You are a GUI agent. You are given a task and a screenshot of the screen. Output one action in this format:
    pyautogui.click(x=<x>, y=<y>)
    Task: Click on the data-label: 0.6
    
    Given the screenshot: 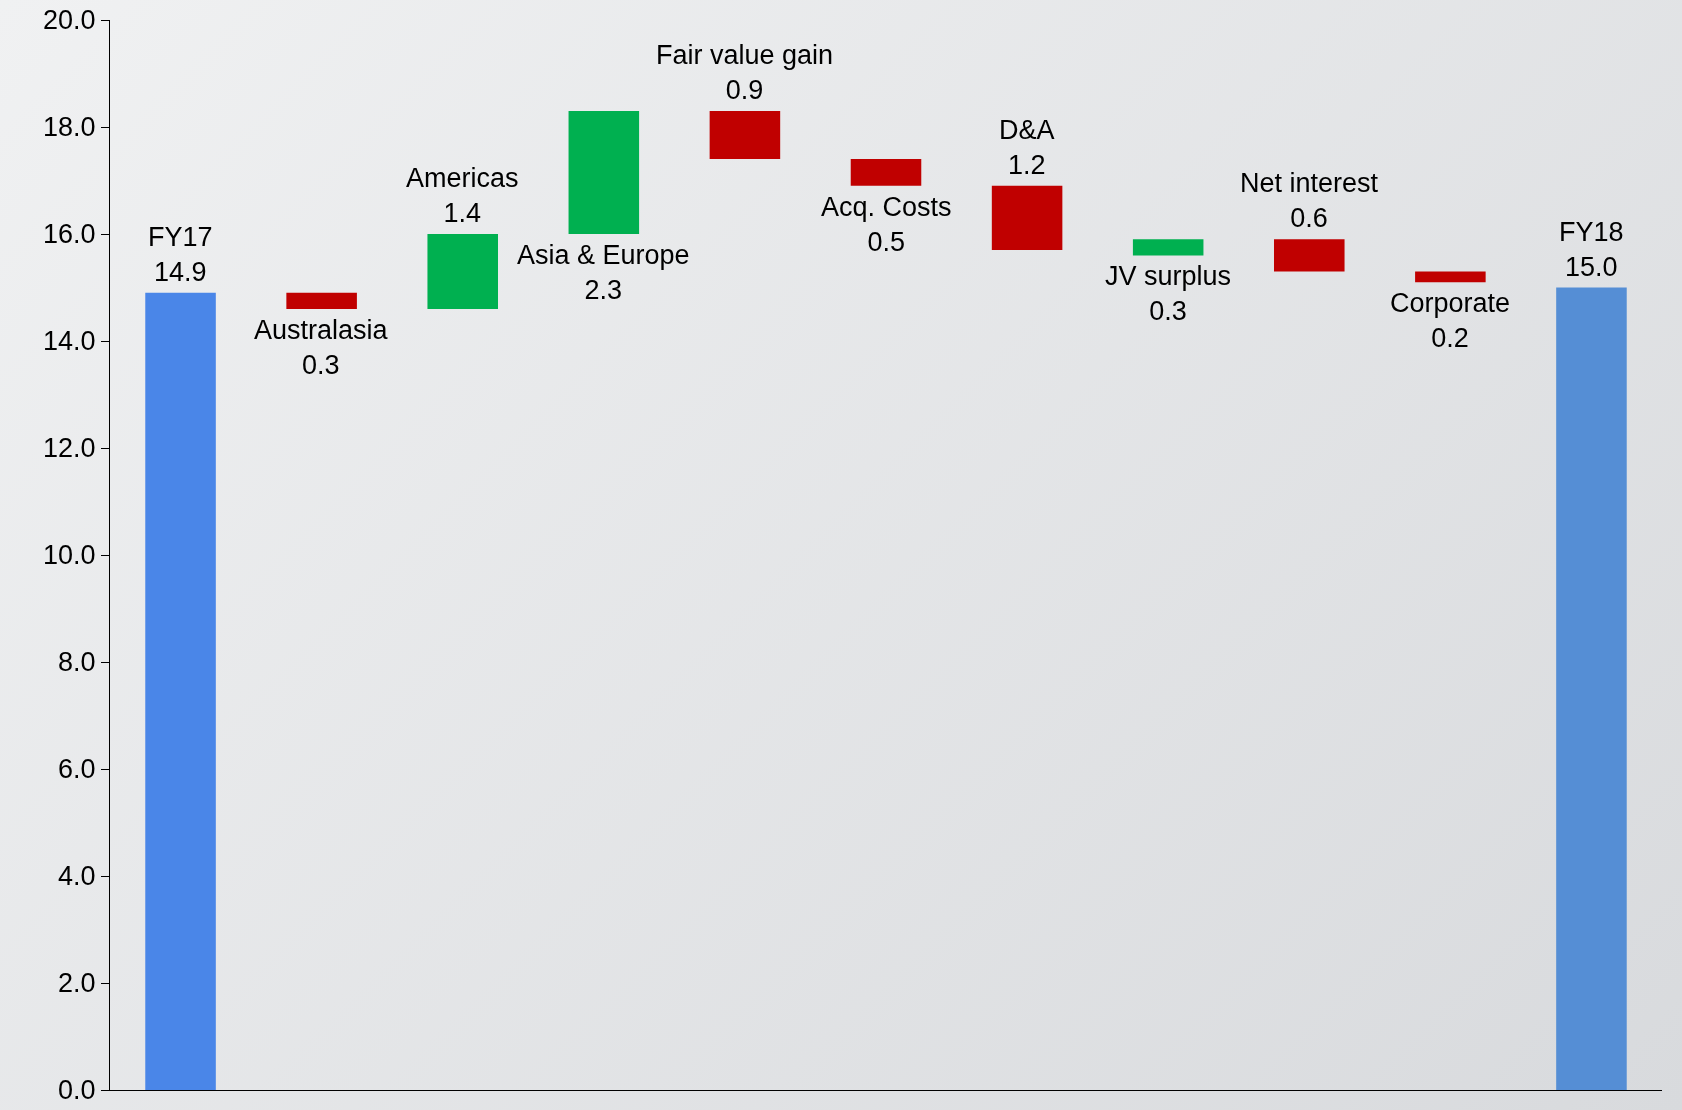 What is the action you would take?
    pyautogui.click(x=1309, y=218)
    